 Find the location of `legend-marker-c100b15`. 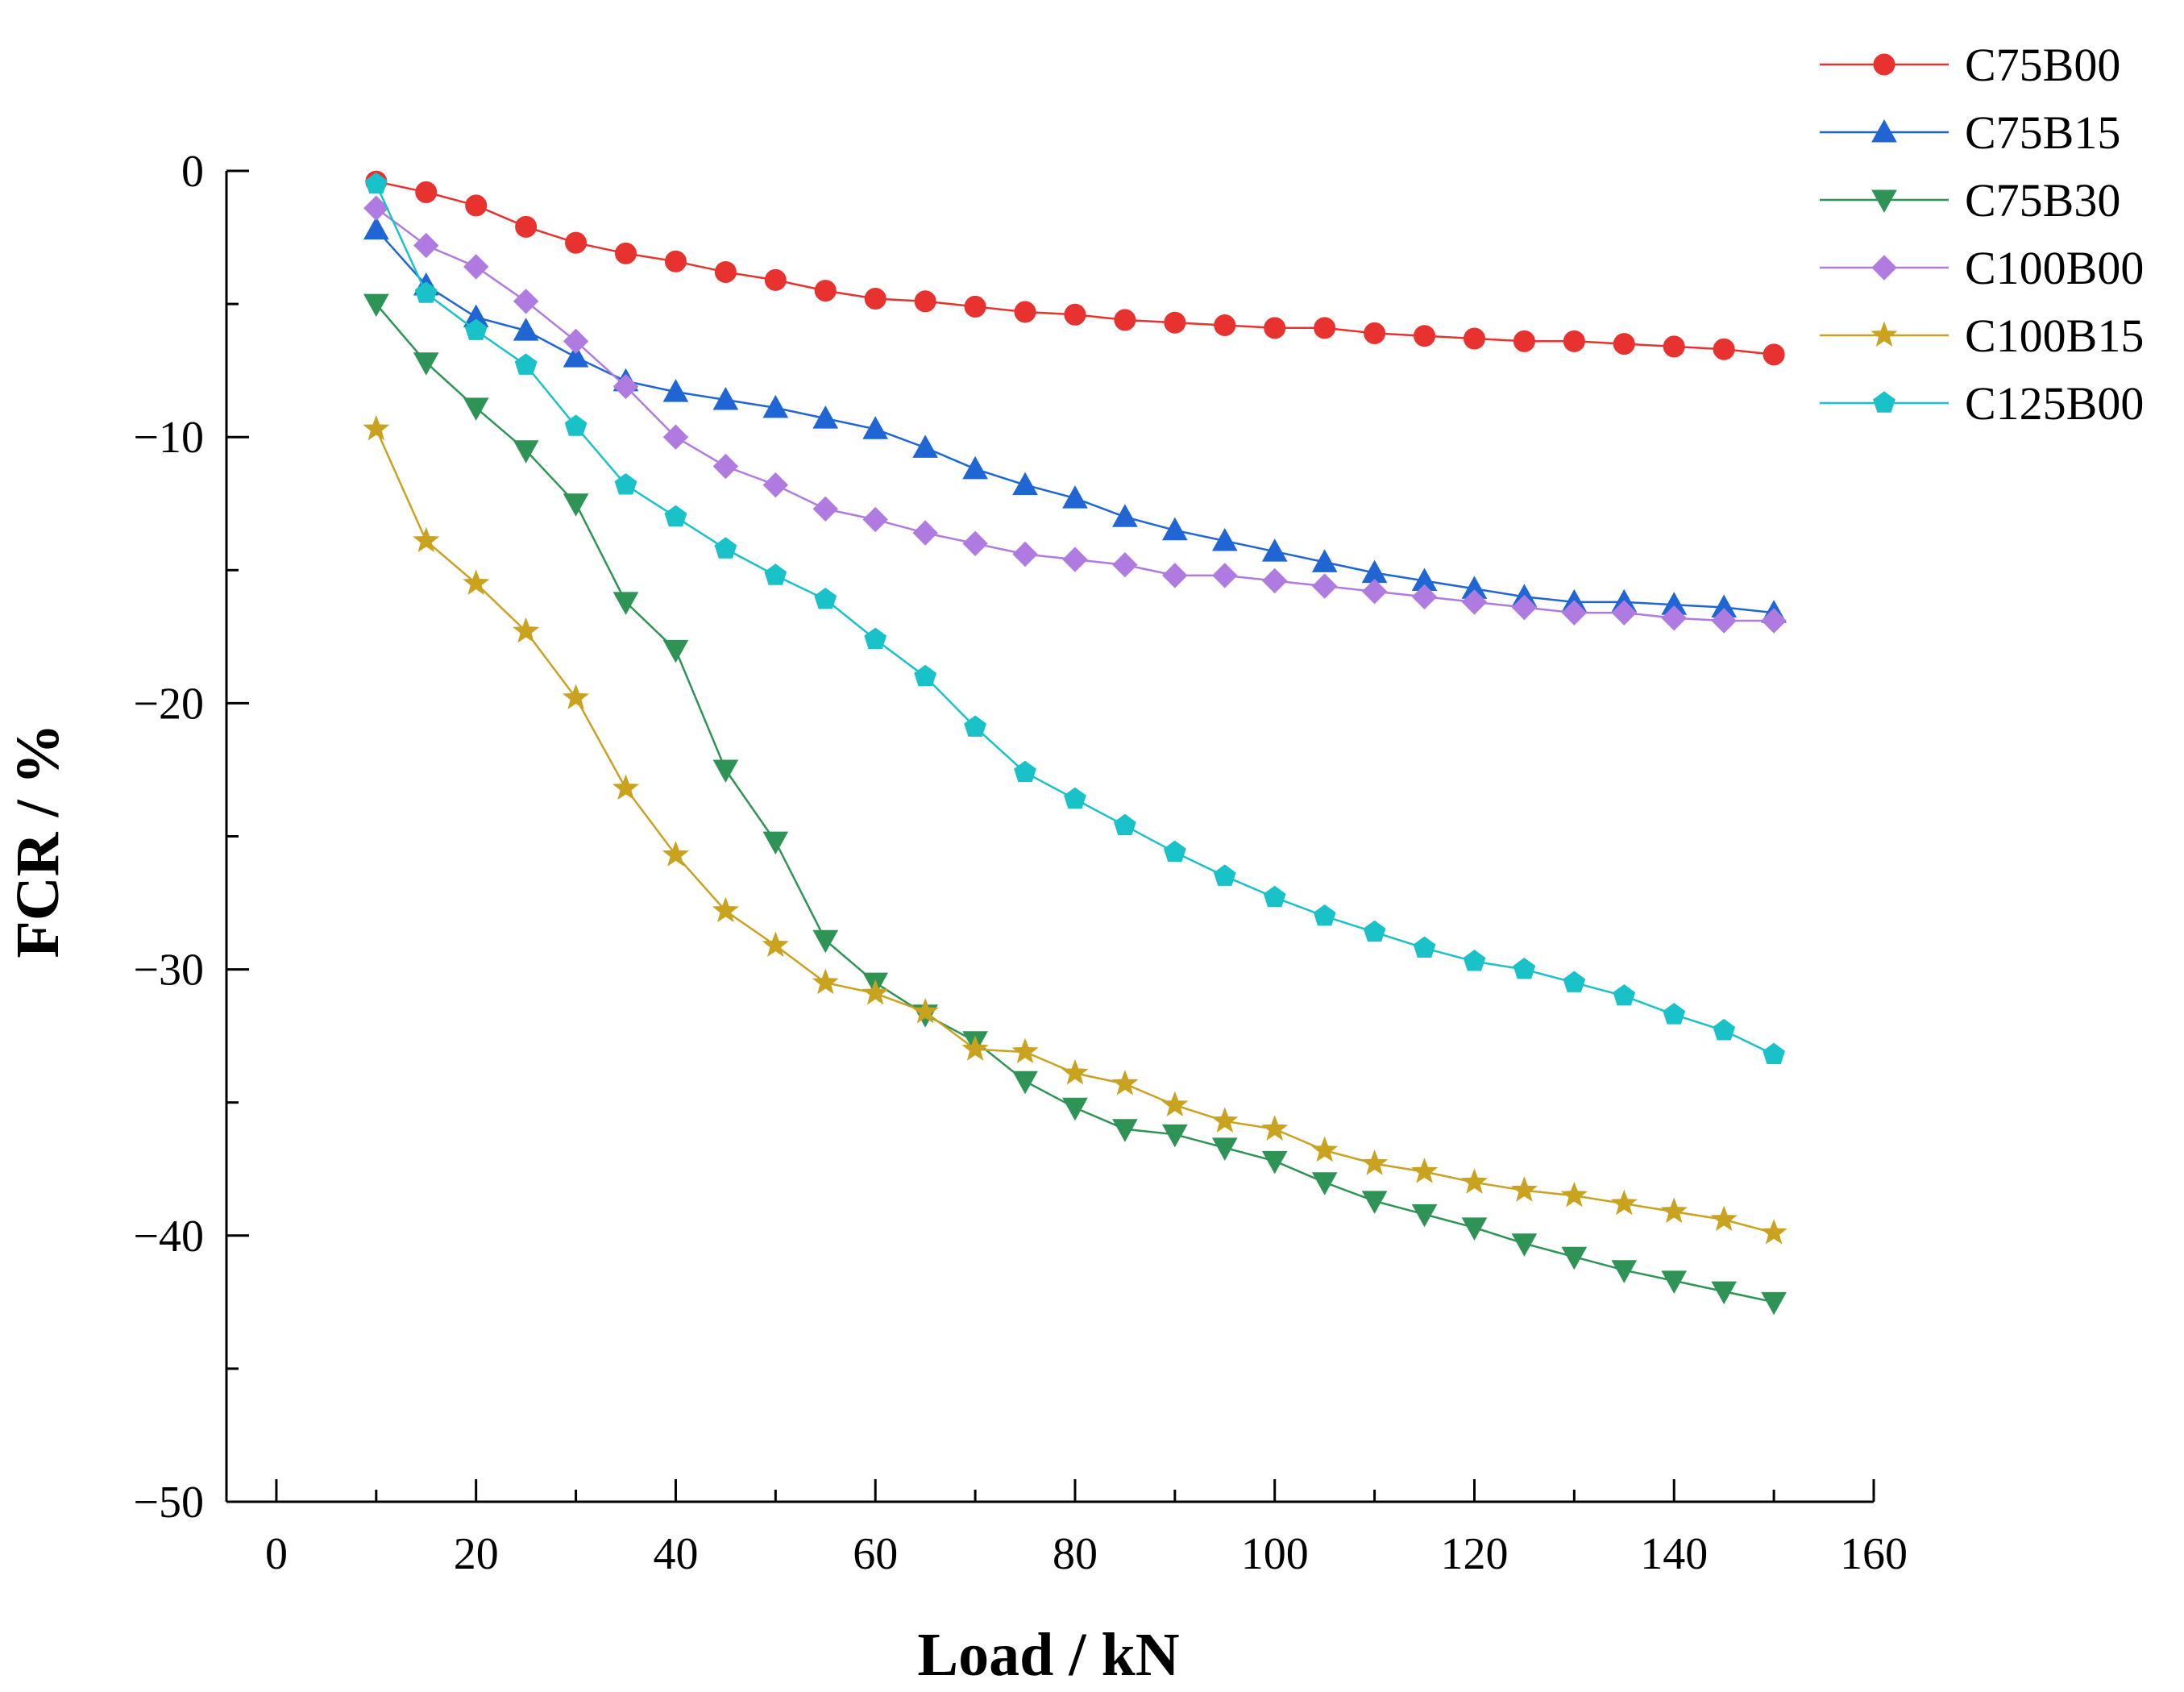

legend-marker-c100b15 is located at coordinates (1884, 334).